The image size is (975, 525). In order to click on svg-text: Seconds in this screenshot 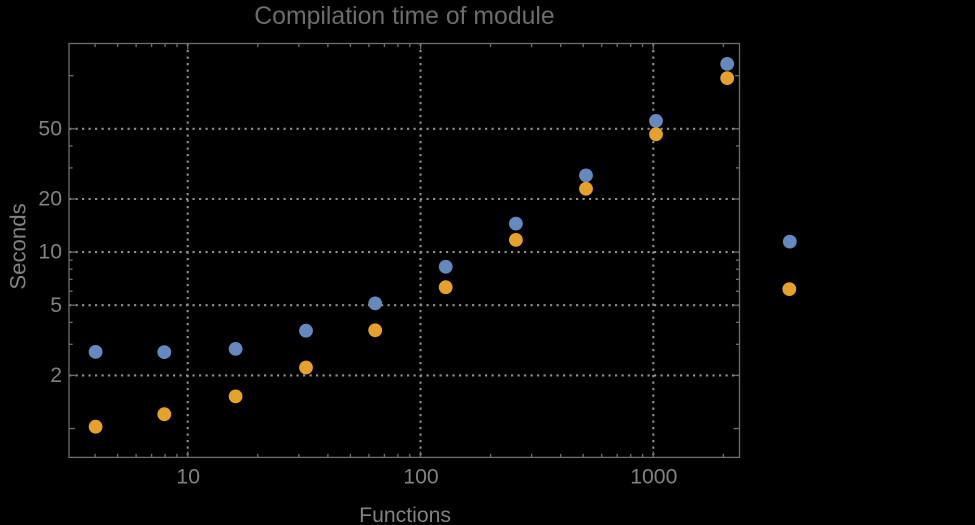, I will do `click(18, 246)`.